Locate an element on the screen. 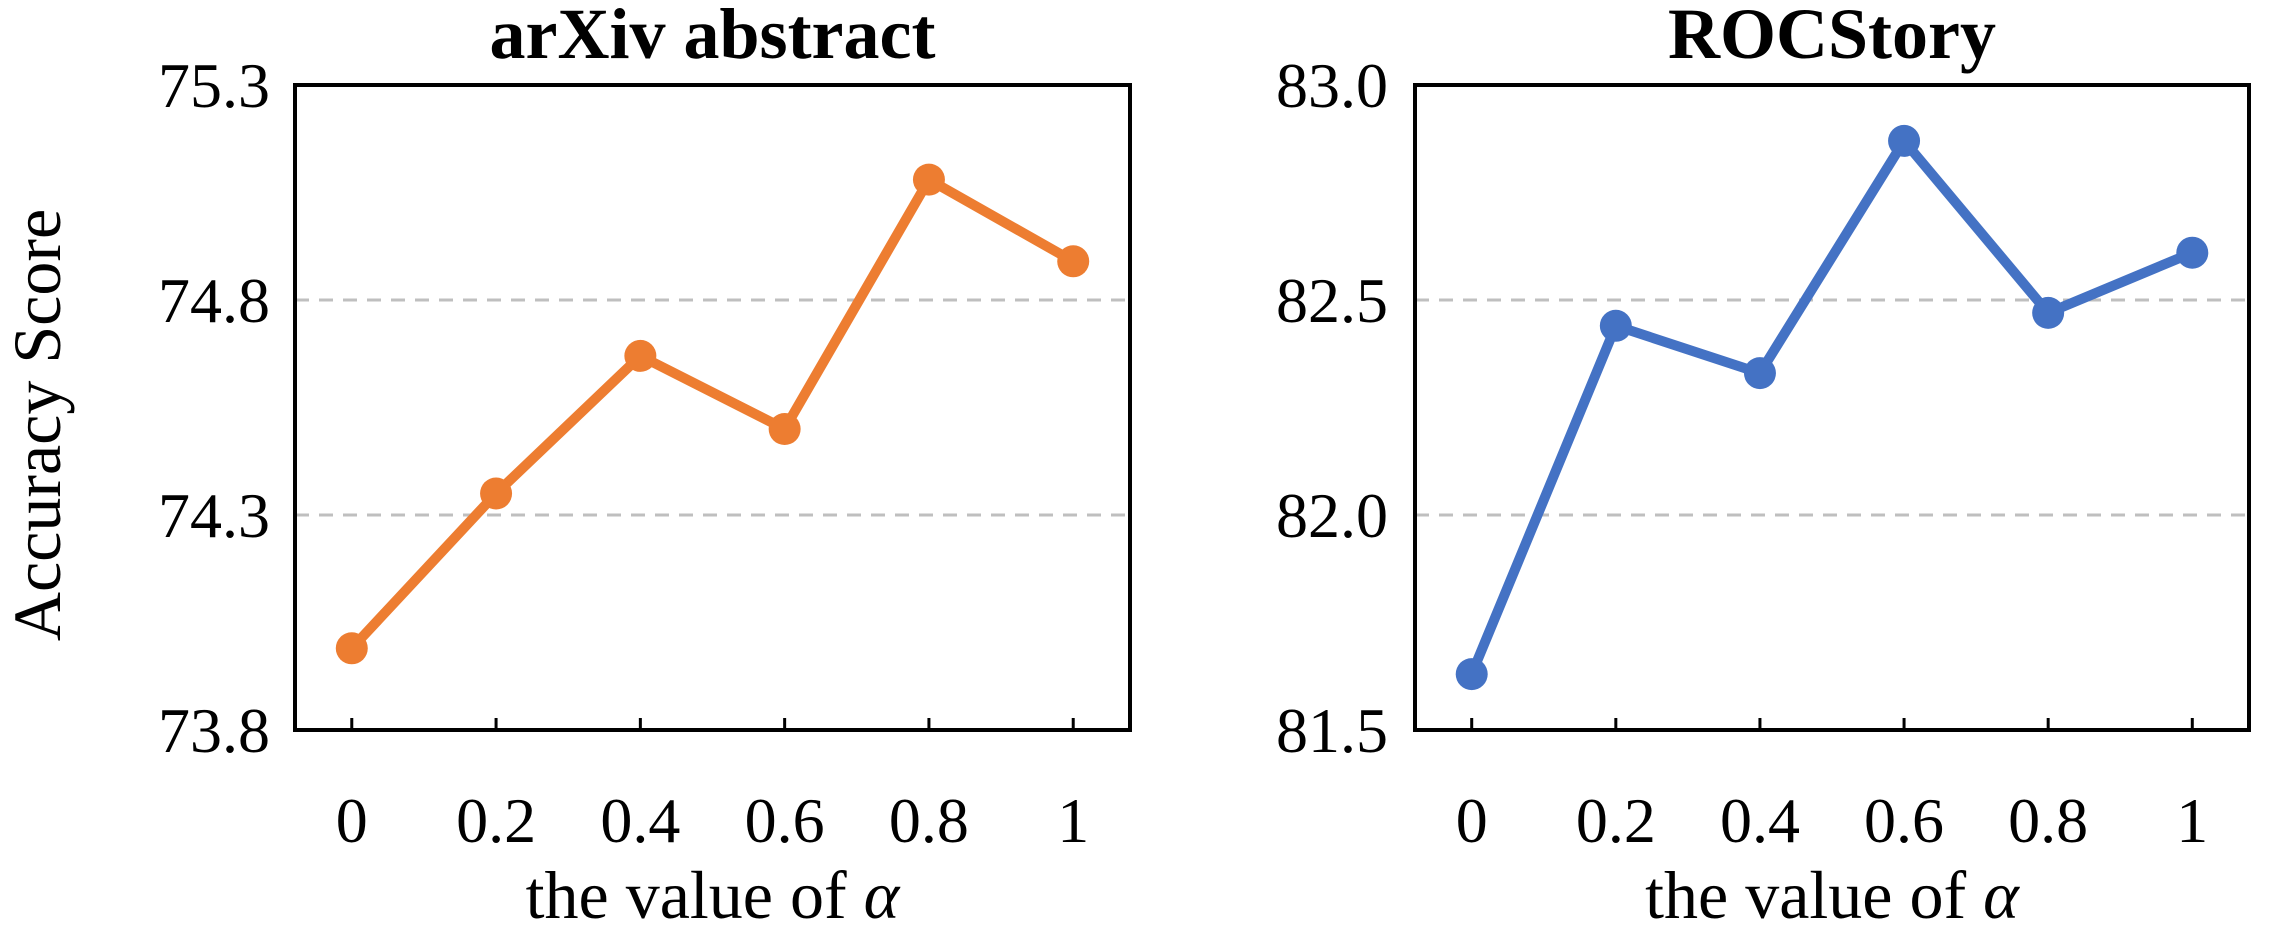 This screenshot has height=940, width=2284. y-tick-label: 74.8 is located at coordinates (214, 300).